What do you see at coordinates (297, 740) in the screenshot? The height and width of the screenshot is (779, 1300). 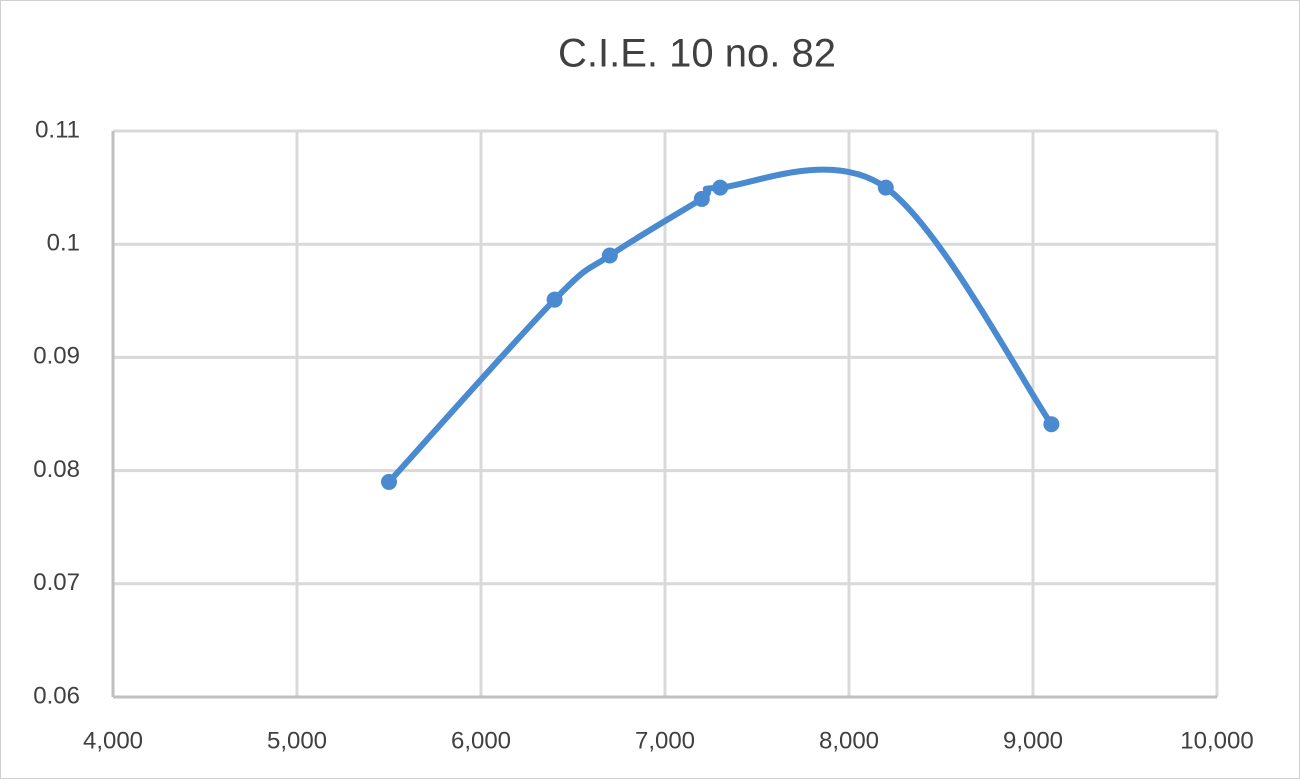 I see `x-tick-label: 5,000` at bounding box center [297, 740].